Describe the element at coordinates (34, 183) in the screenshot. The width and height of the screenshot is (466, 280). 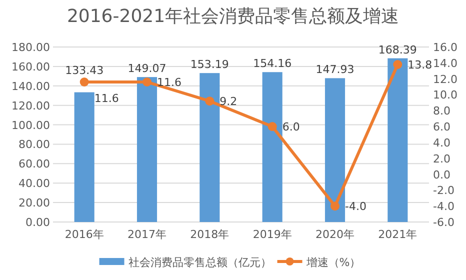
I see `y-tick-label: 40.00` at that location.